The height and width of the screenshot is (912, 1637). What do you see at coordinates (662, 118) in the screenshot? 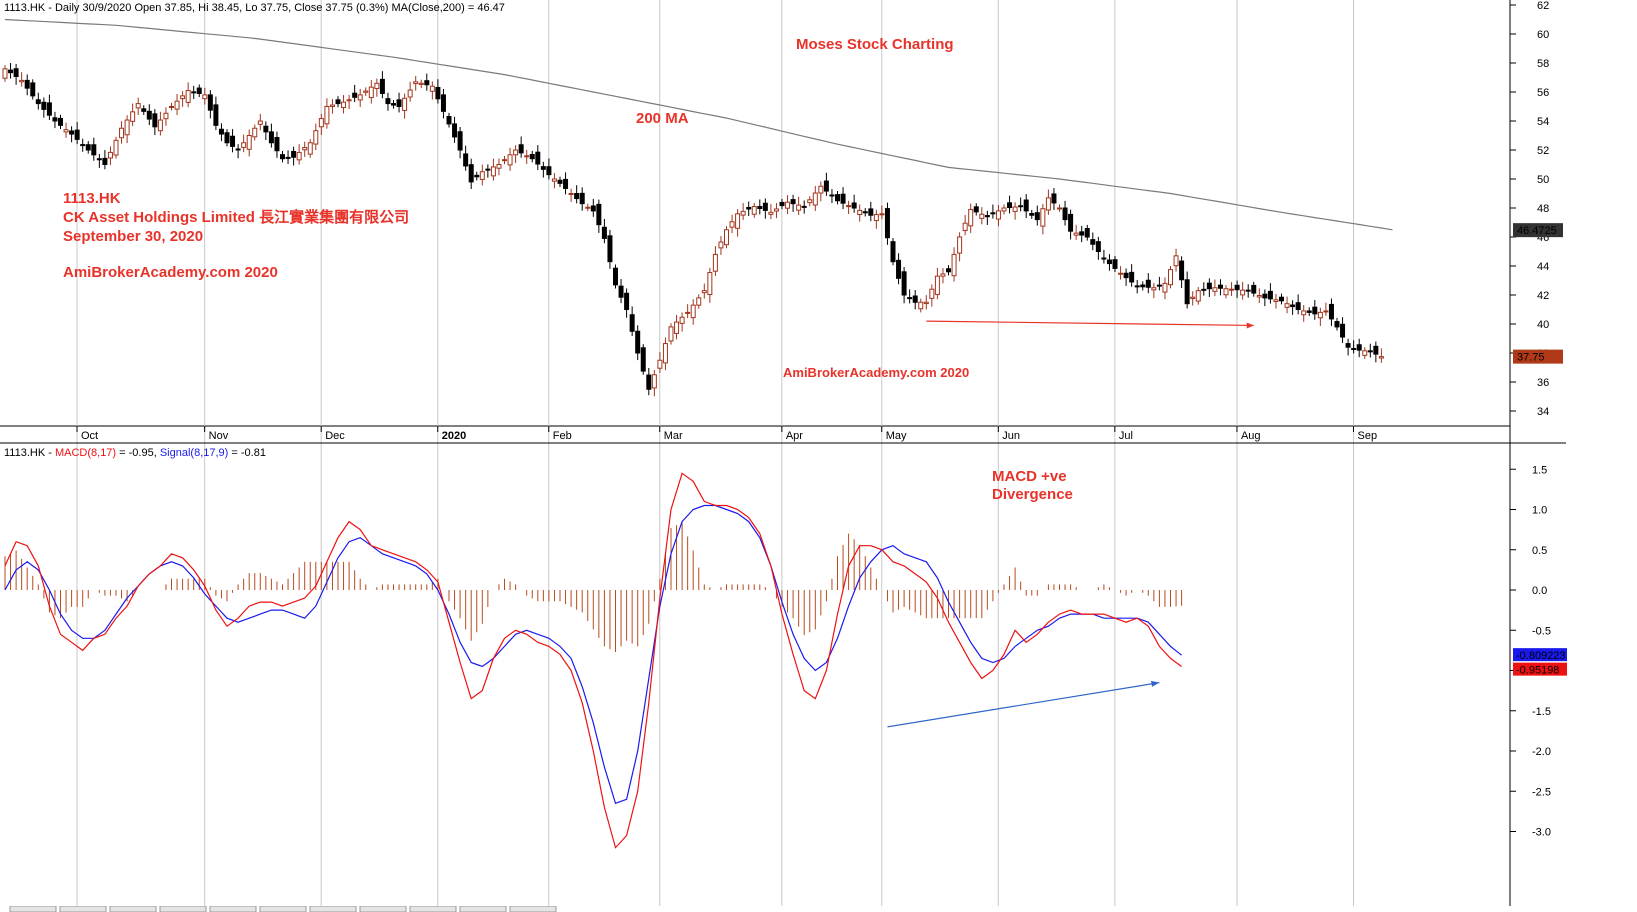
I see `annotation-200ma: 200 MA` at bounding box center [662, 118].